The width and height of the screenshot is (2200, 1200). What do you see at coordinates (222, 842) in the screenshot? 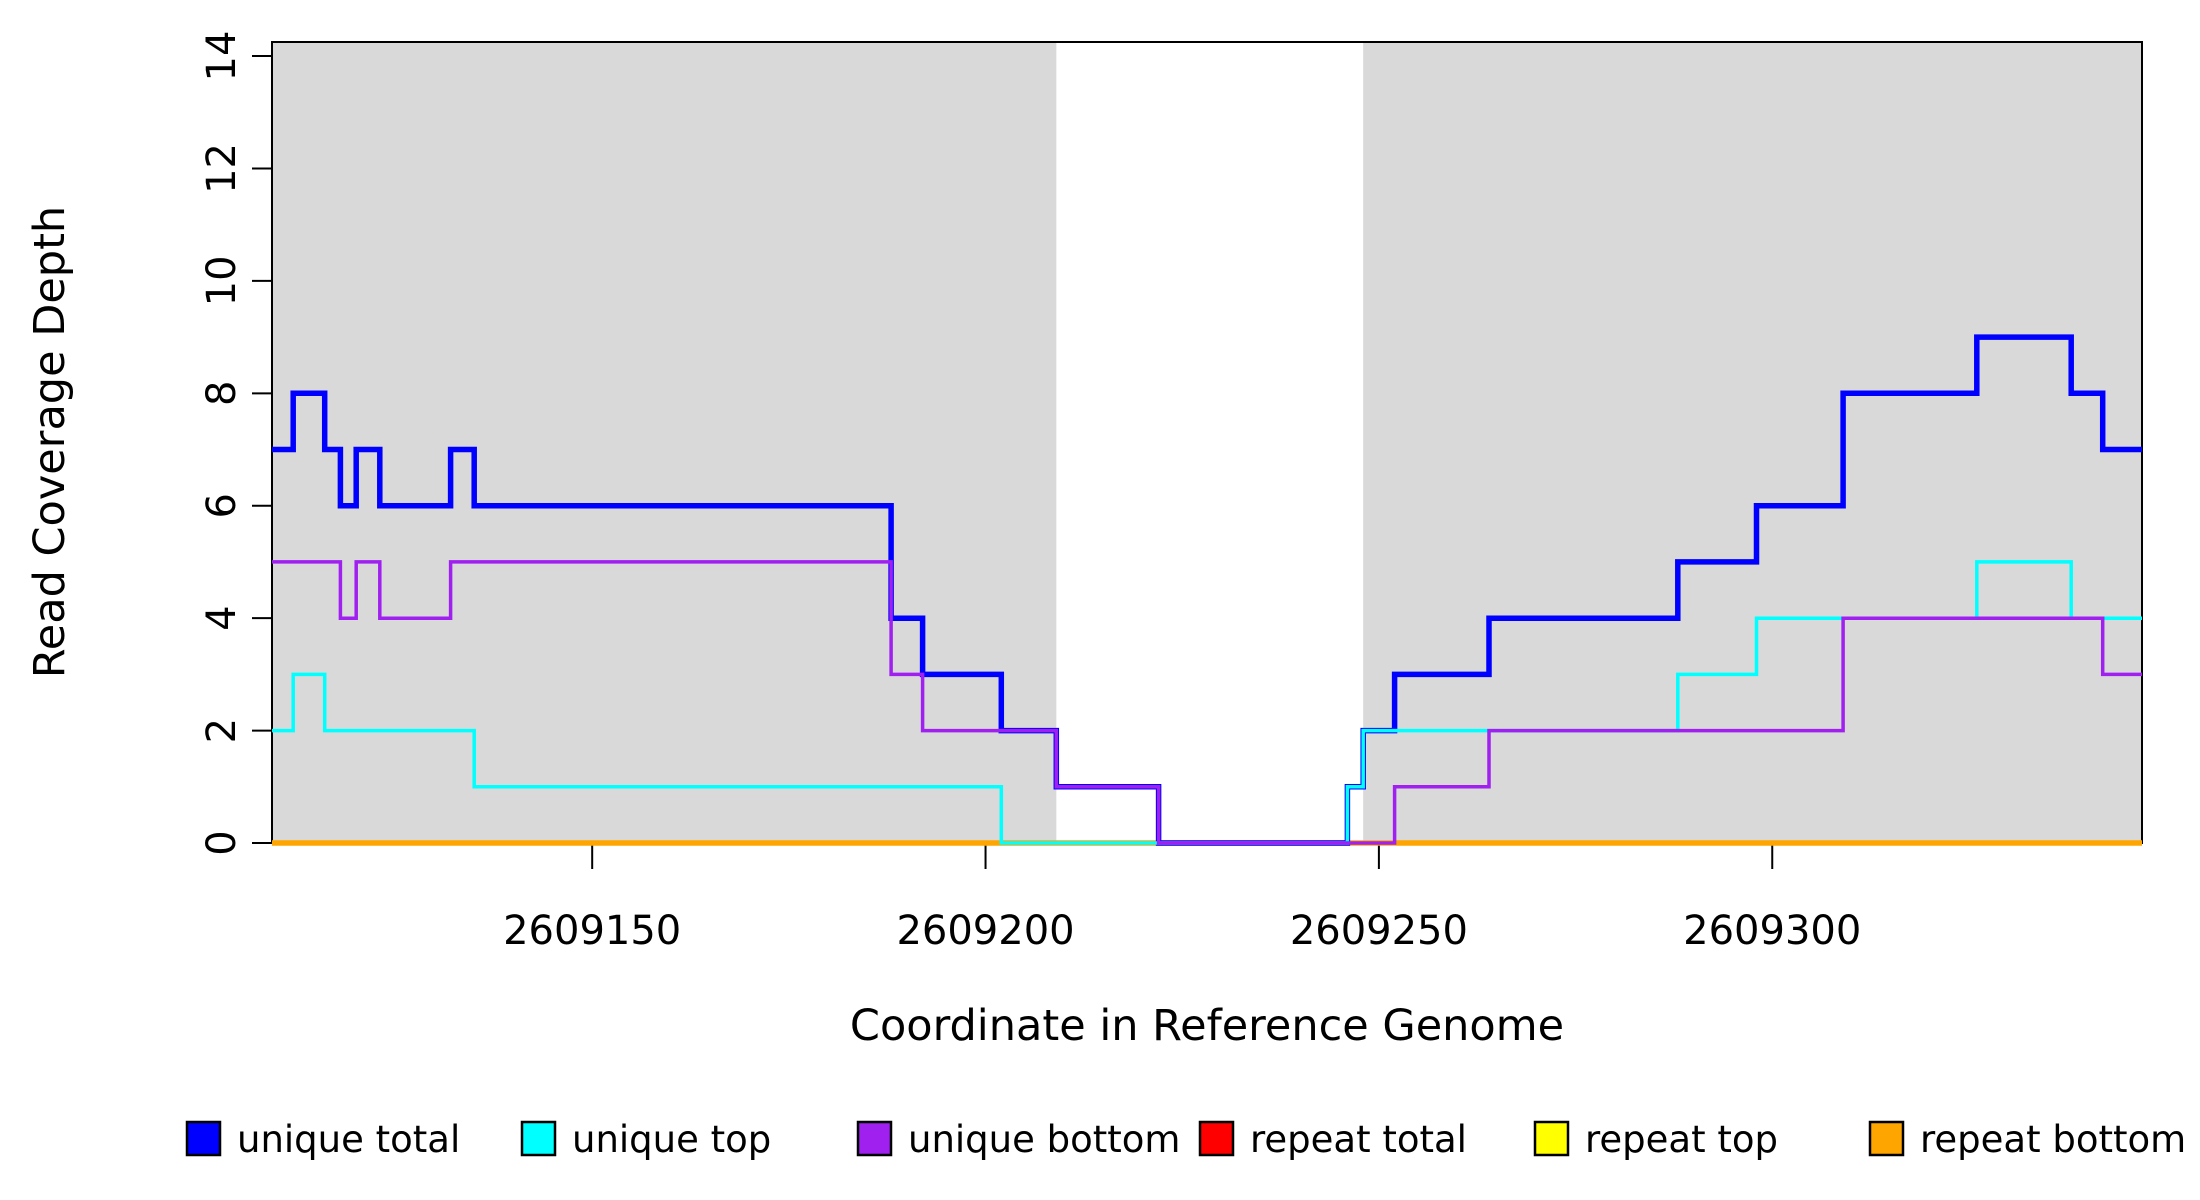
I see `y-axis-tick-label: 0` at bounding box center [222, 842].